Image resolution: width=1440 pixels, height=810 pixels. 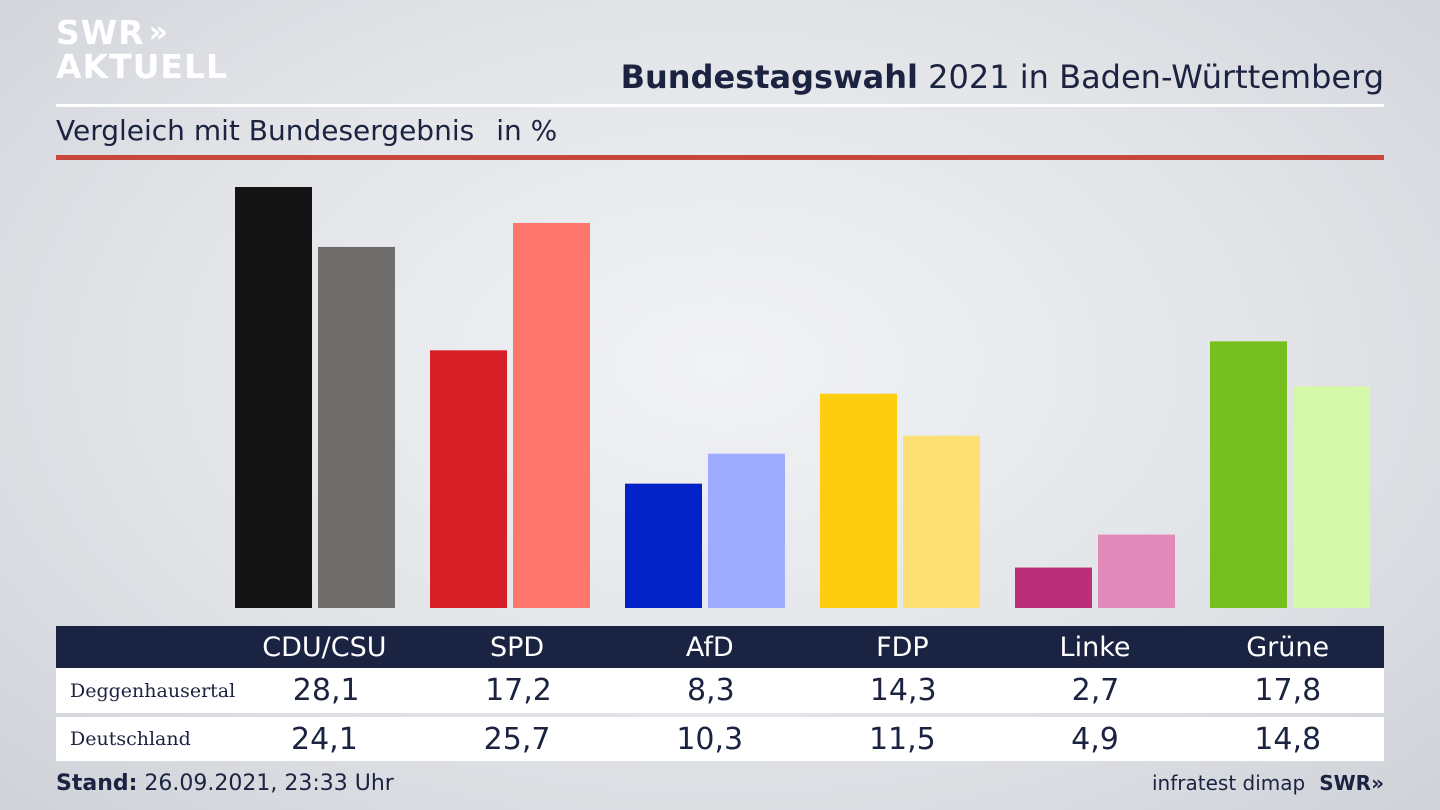 What do you see at coordinates (142, 647) in the screenshot?
I see `table-header-spacer` at bounding box center [142, 647].